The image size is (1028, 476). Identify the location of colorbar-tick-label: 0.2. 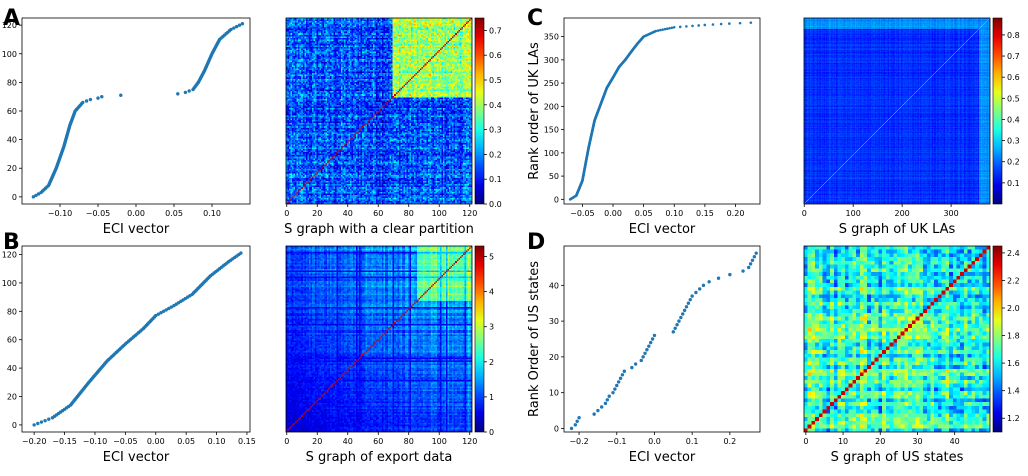
(1013, 162).